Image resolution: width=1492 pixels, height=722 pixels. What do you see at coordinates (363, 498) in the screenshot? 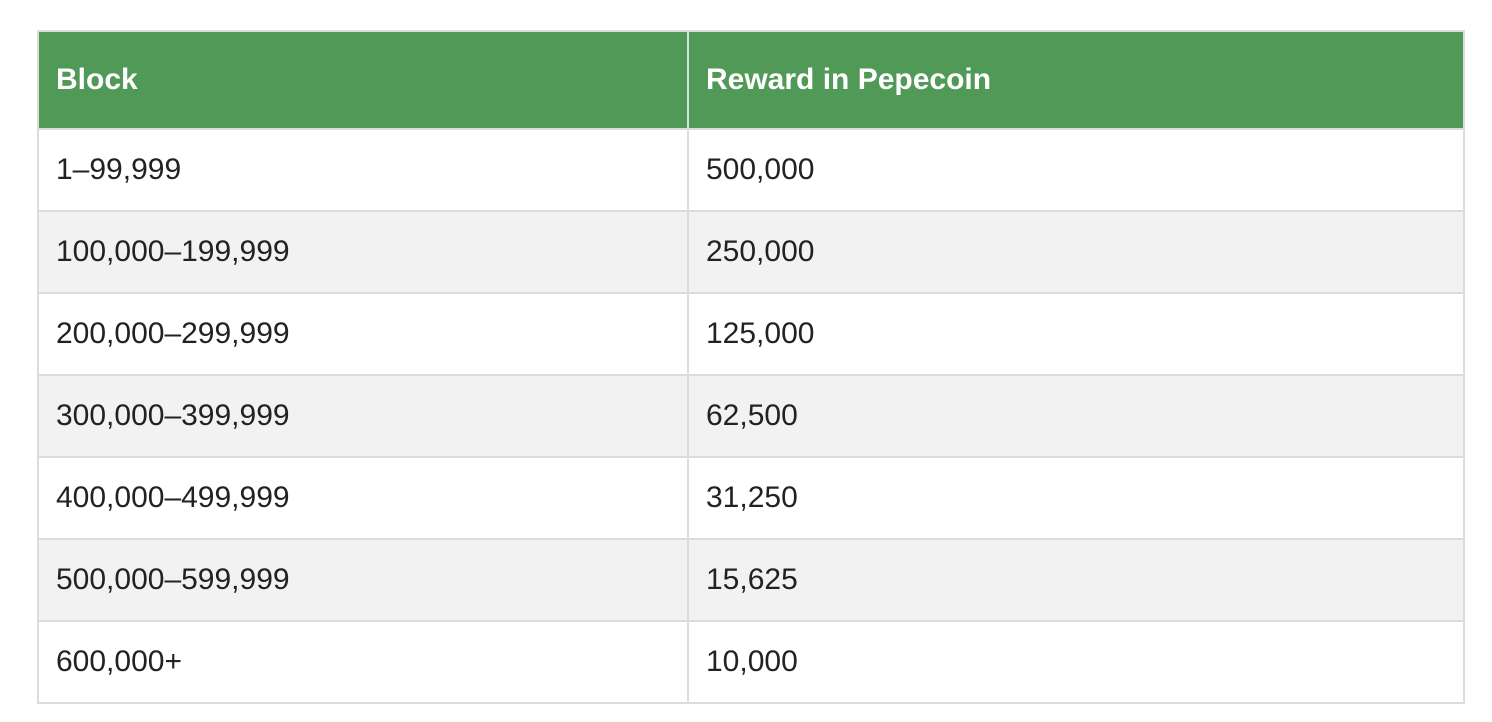
I see `cell-block: 400,000–499,999` at bounding box center [363, 498].